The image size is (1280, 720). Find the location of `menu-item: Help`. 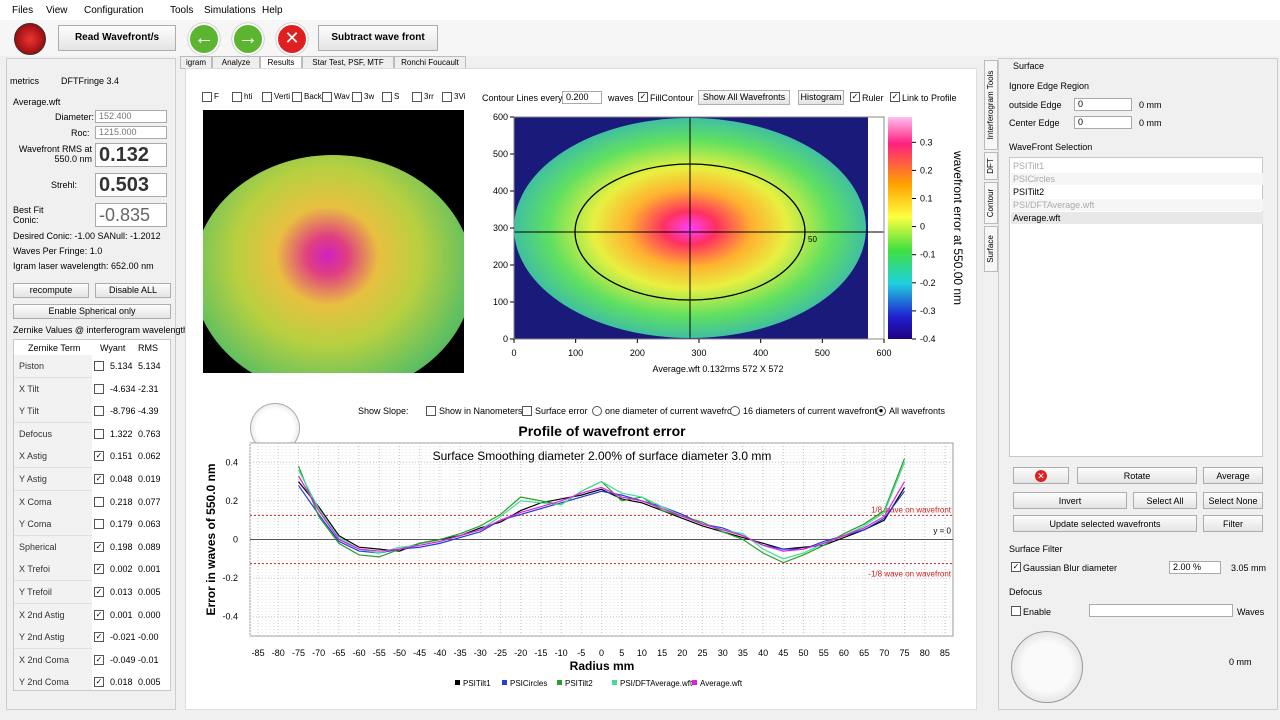

menu-item: Help is located at coordinates (272, 10).